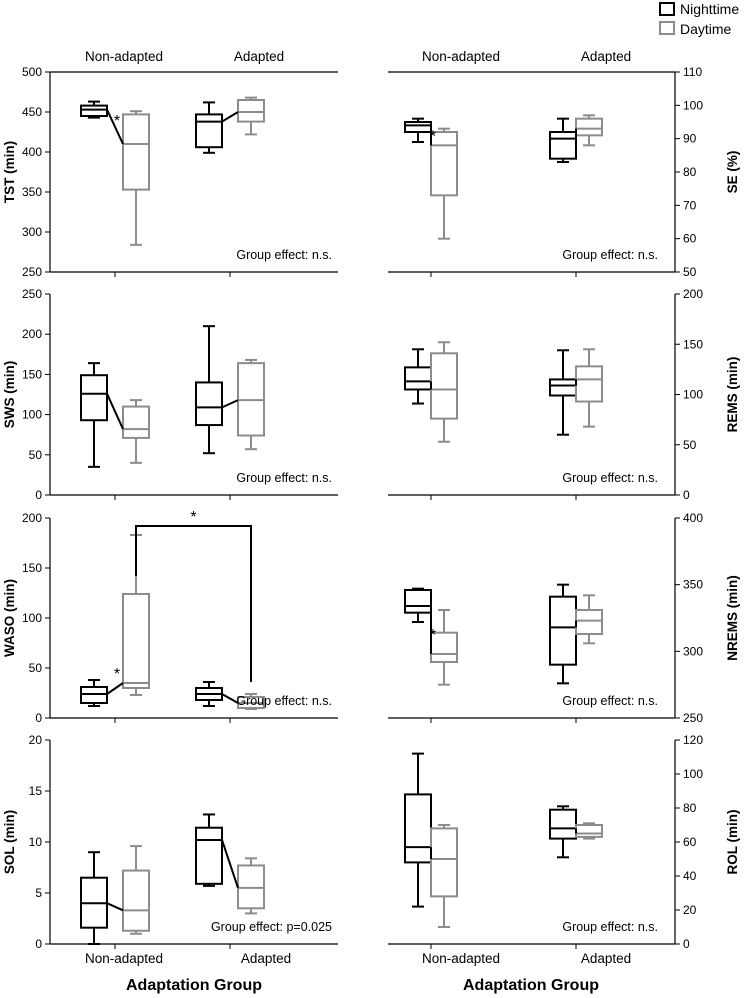  Describe the element at coordinates (563, 387) in the screenshot. I see `rems-box-nighttime-adapted` at that location.